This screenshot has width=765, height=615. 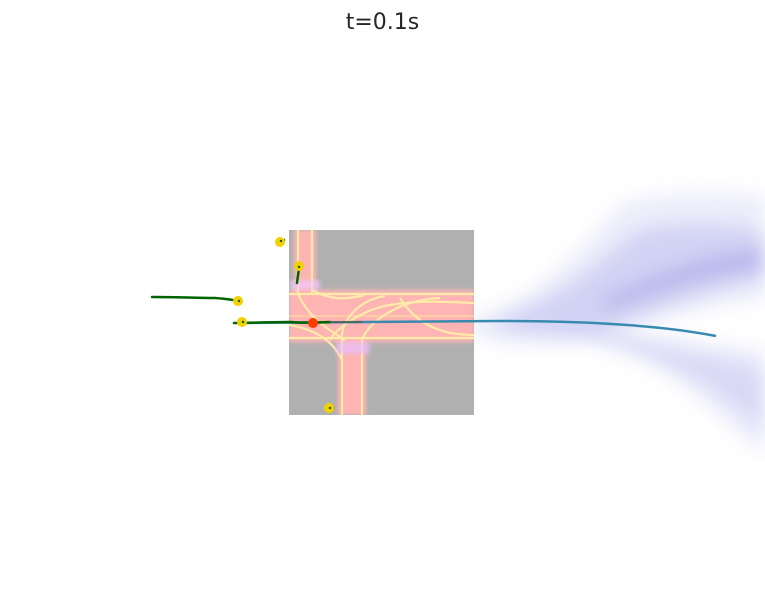 What do you see at coordinates (381, 322) in the screenshot?
I see `lane-network` at bounding box center [381, 322].